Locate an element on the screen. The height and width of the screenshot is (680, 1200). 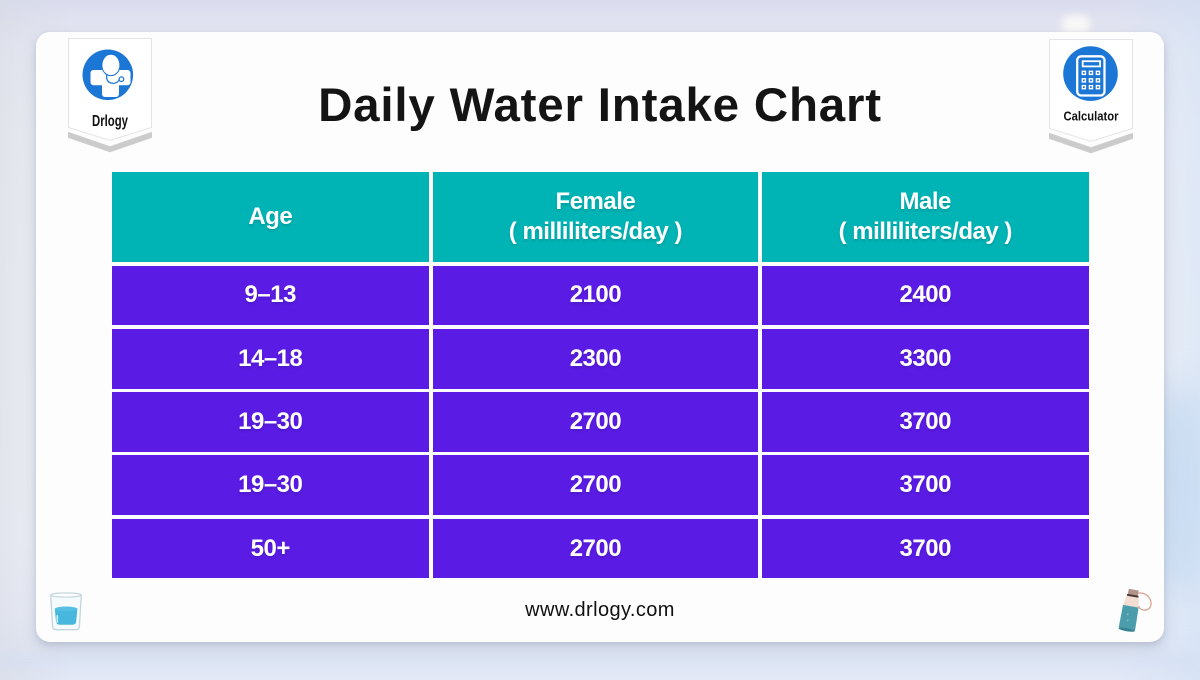
svg-text: Calculator is located at coordinates (1091, 116).